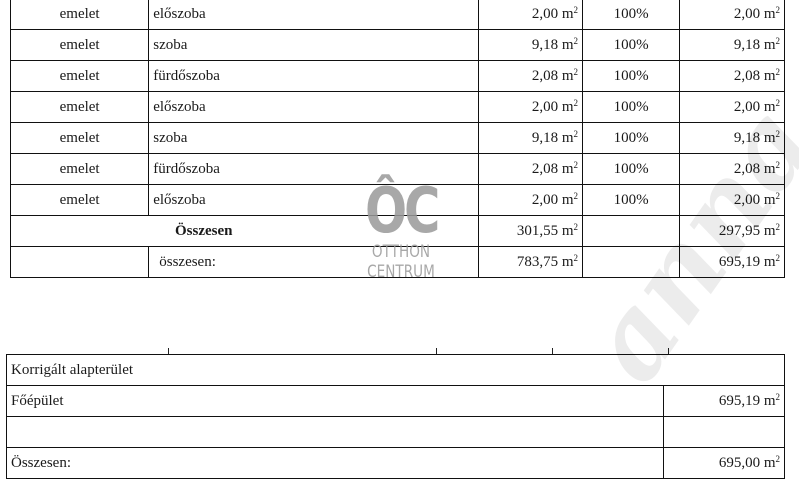 The height and width of the screenshot is (500, 799). I want to click on total-label: összesen:, so click(314, 262).